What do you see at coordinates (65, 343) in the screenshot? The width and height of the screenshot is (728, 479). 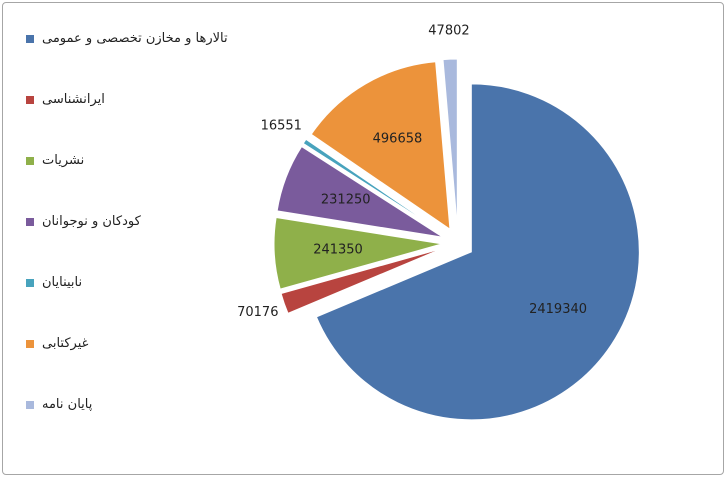 I see `legend-label: غیرکتابی` at bounding box center [65, 343].